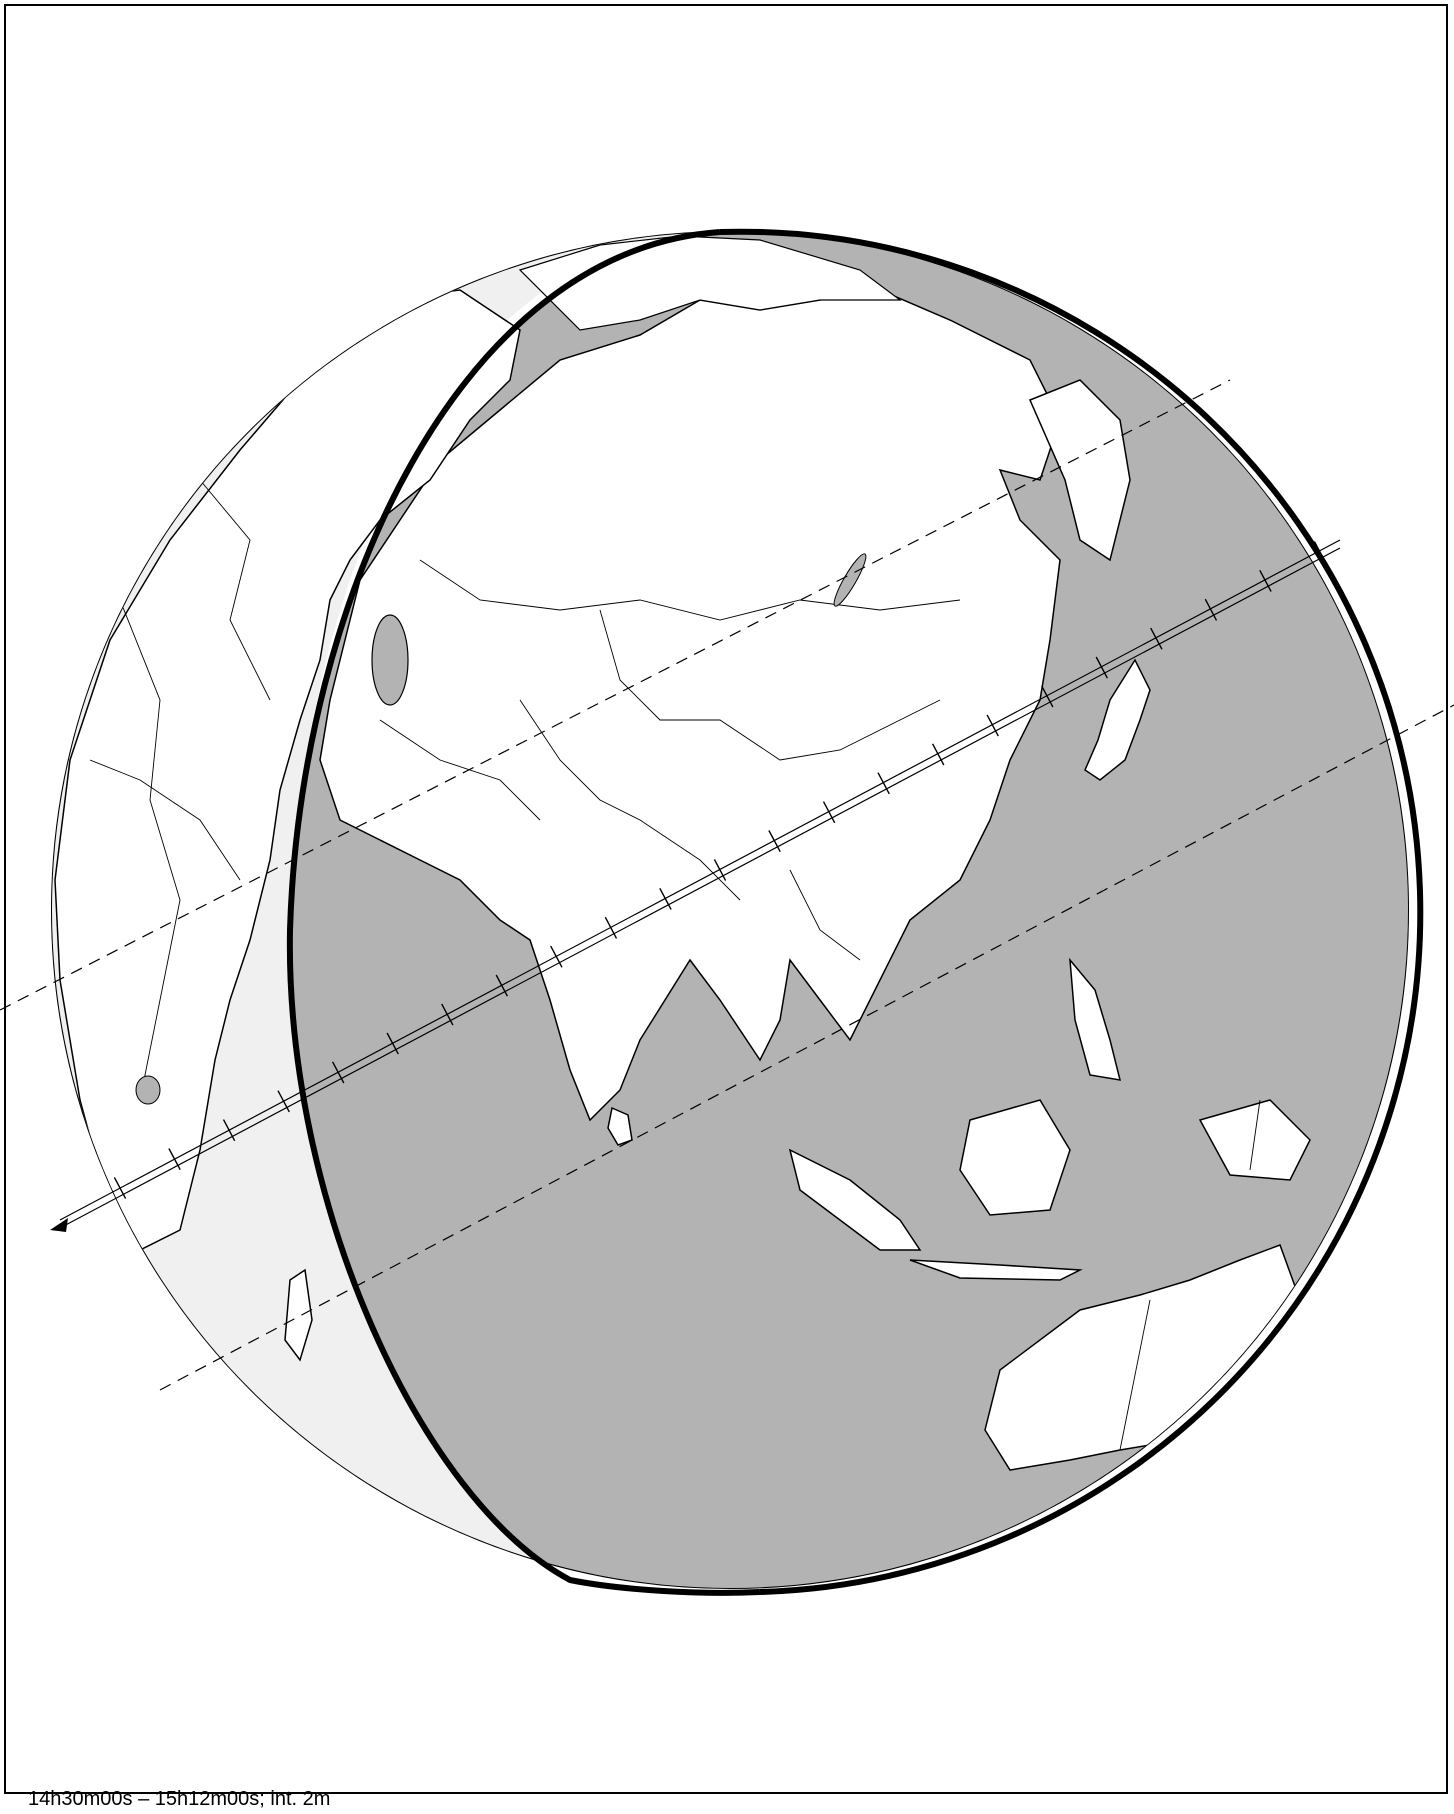 This screenshot has width=1454, height=1814. Describe the element at coordinates (996, 1270) in the screenshot. I see `java-island` at that location.